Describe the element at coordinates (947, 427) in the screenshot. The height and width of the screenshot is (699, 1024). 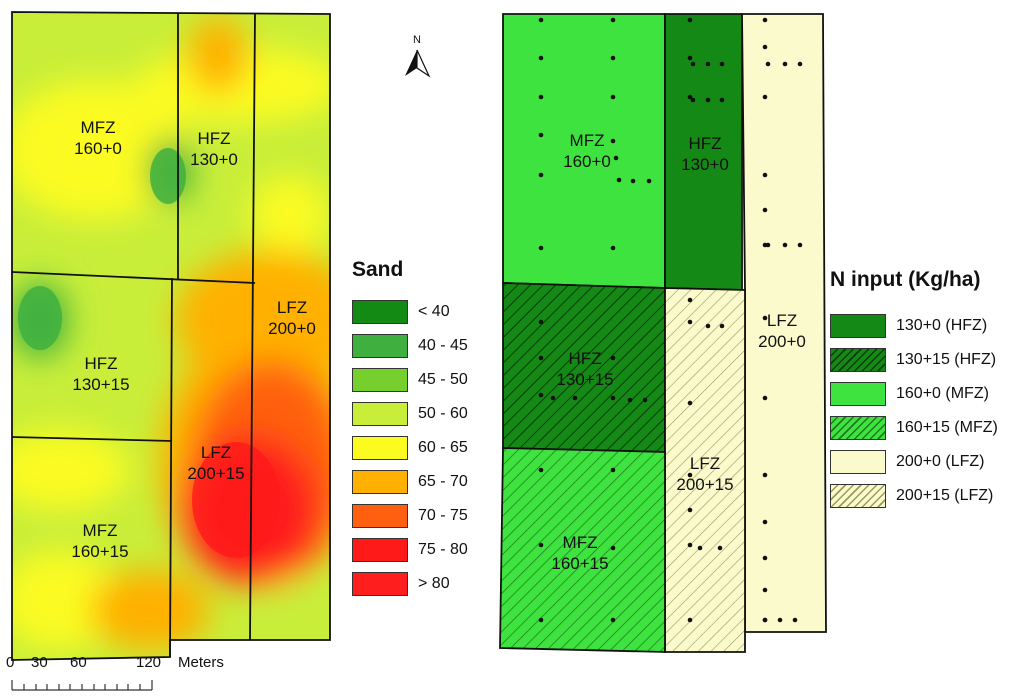
I see `legend-label: 160+15 (MFZ)` at that location.